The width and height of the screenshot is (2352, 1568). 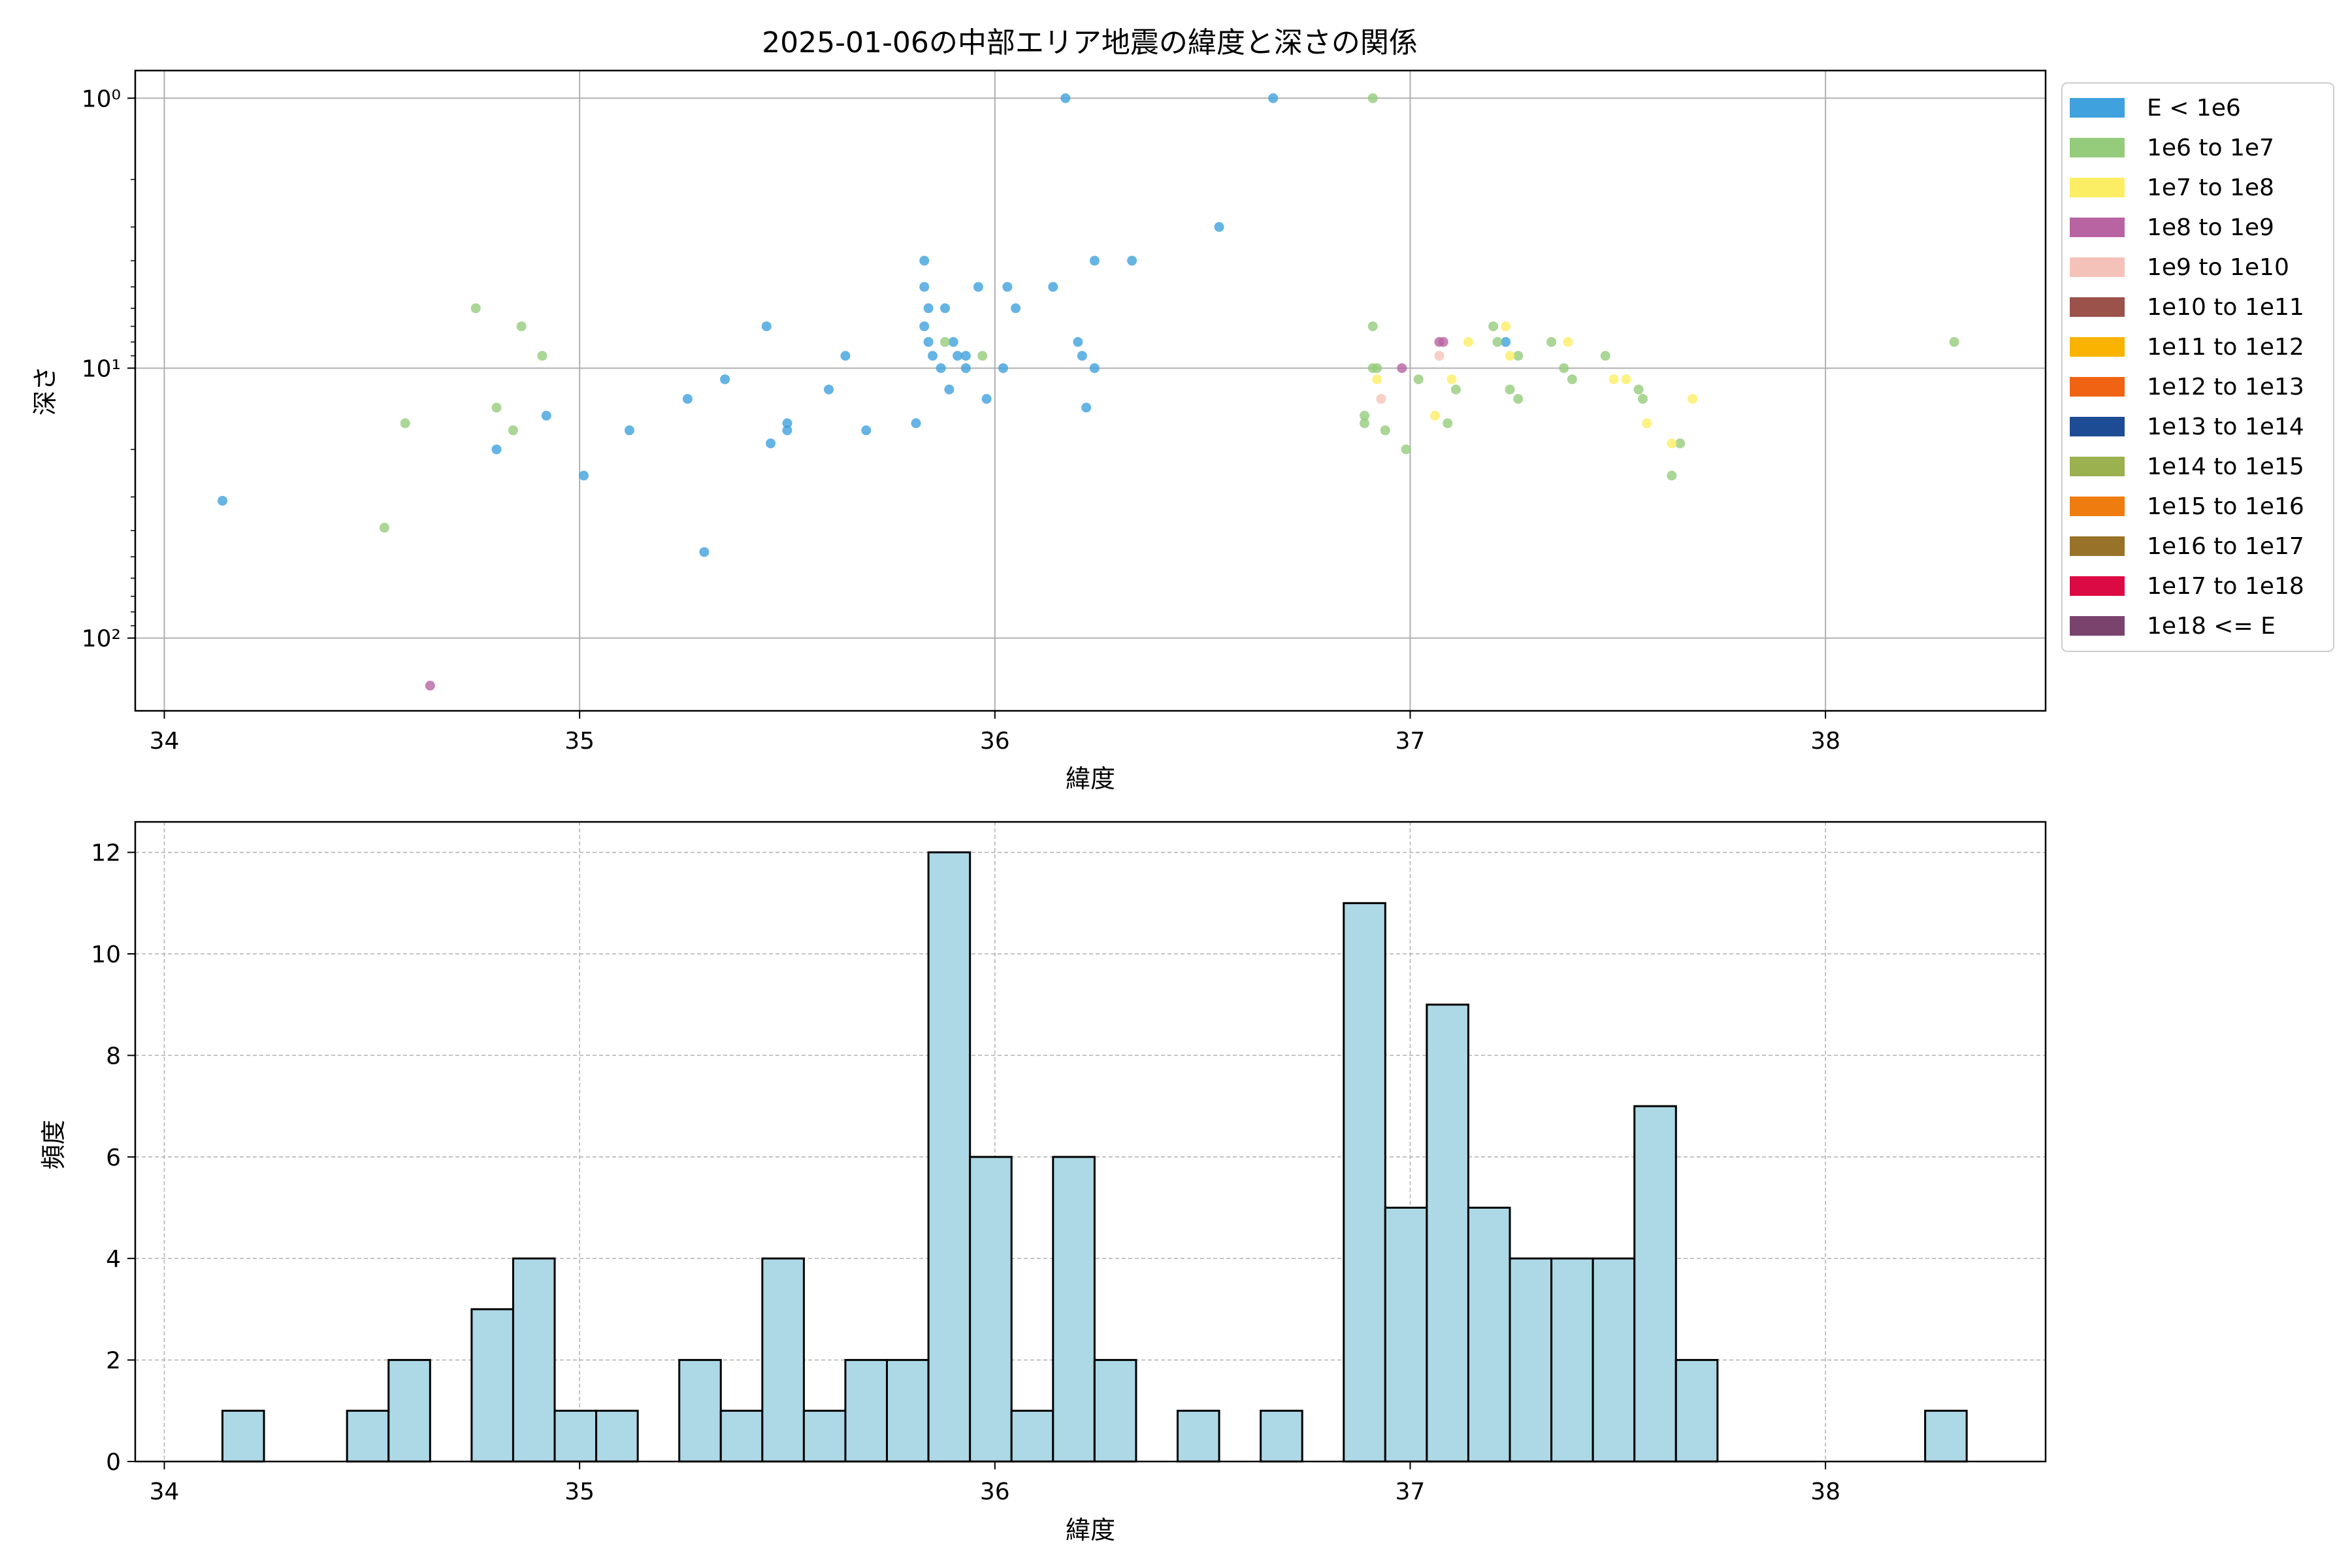 I want to click on legend-label: 1e8 to 1e9, so click(x=2210, y=227).